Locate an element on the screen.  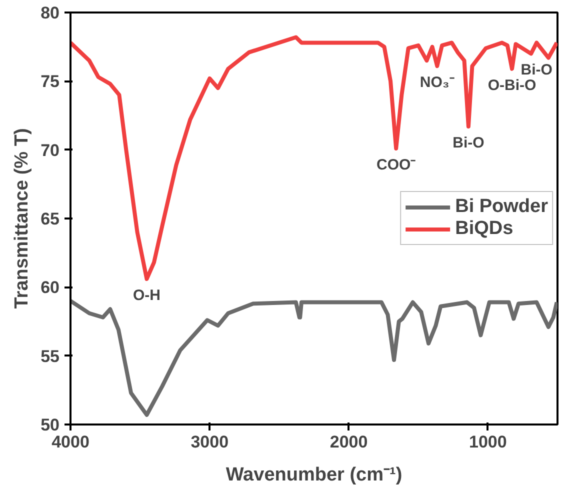
x-tick-label: 3000 is located at coordinates (209, 442).